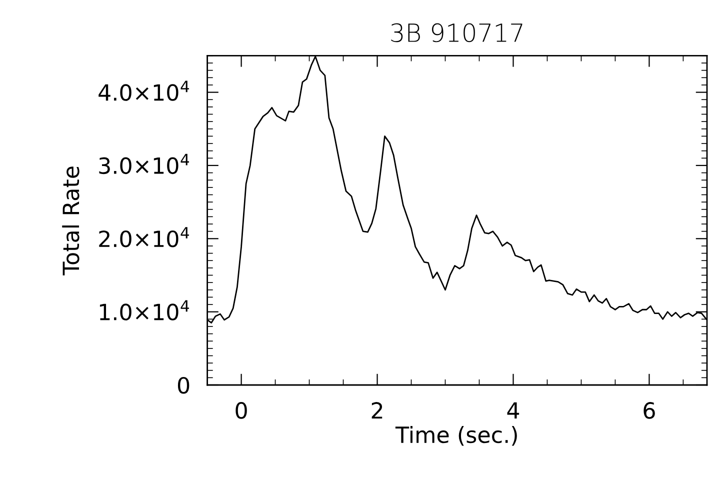  What do you see at coordinates (456, 436) in the screenshot?
I see `x-axis-title: Time (sec.)` at bounding box center [456, 436].